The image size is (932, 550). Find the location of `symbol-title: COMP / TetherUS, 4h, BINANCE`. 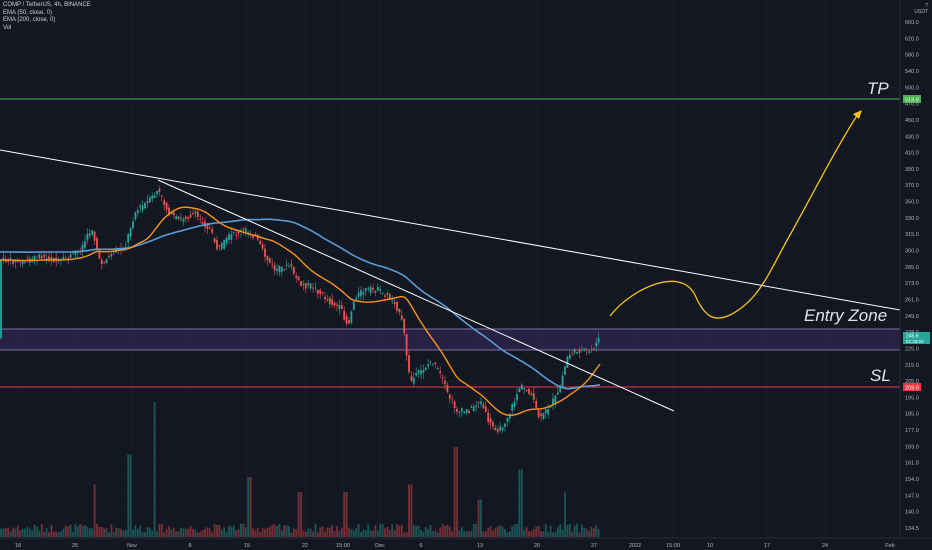

symbol-title: COMP / TetherUS, 4h, BINANCE is located at coordinates (47, 5).